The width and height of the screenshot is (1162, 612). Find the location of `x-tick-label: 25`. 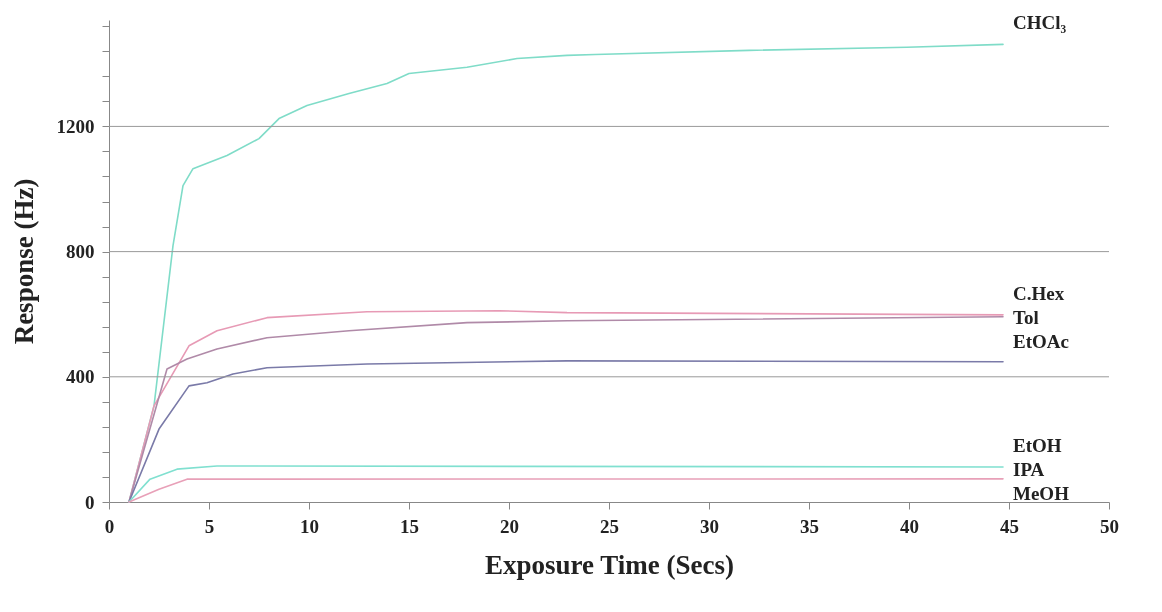

x-tick-label: 25 is located at coordinates (609, 526).